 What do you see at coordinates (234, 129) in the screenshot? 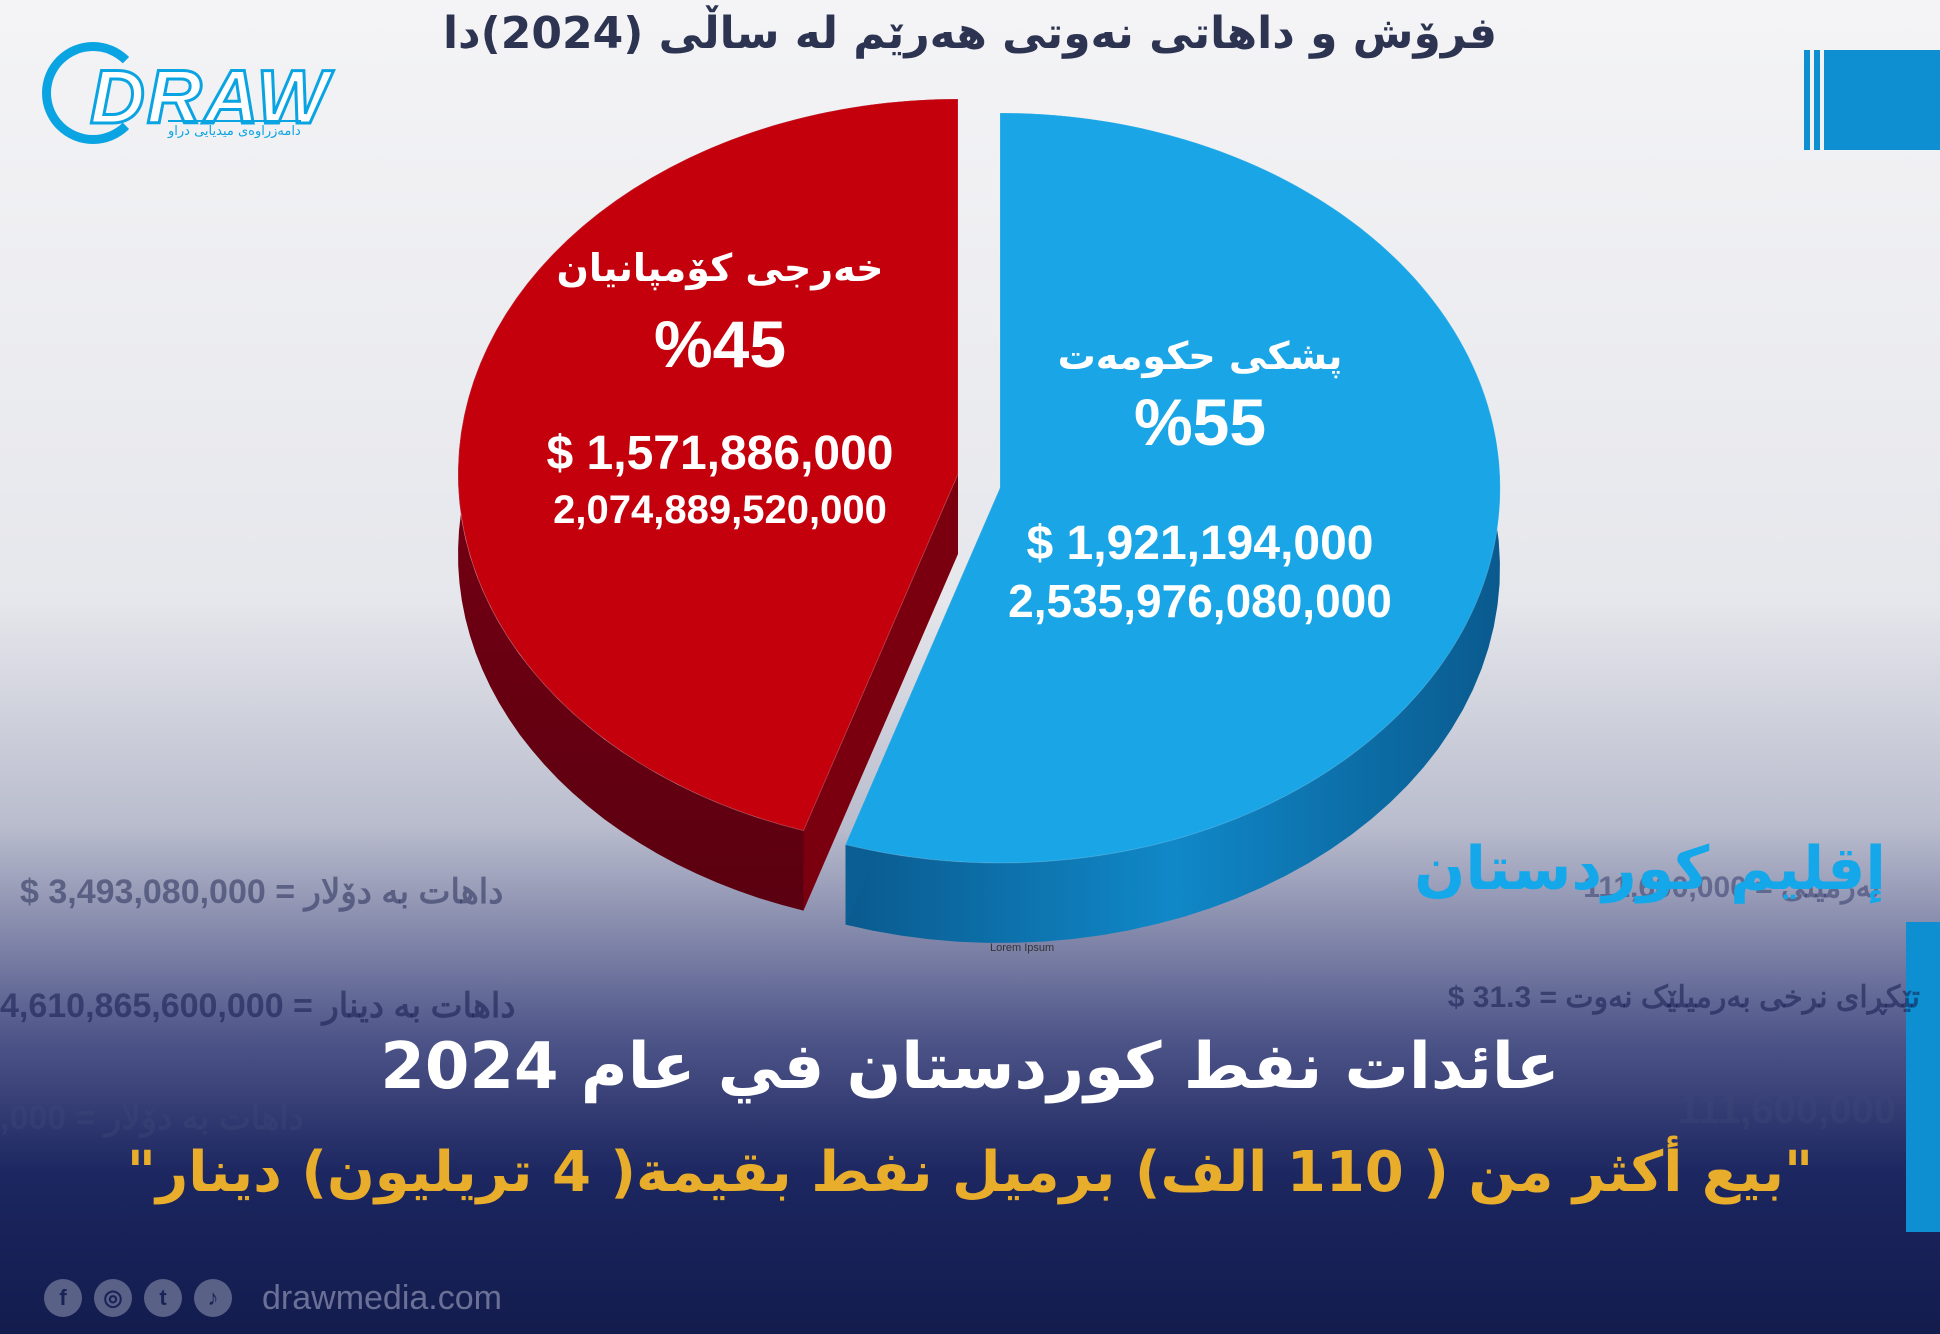
I see `logo-tagline: دامەزراوەی میدیایی دراو` at bounding box center [234, 129].